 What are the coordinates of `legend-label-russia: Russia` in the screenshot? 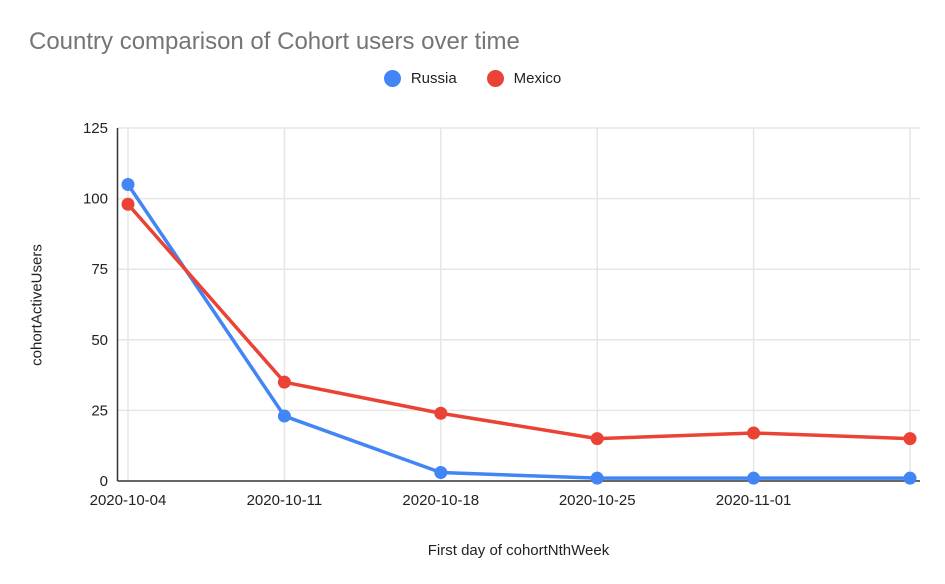 It's located at (433, 78).